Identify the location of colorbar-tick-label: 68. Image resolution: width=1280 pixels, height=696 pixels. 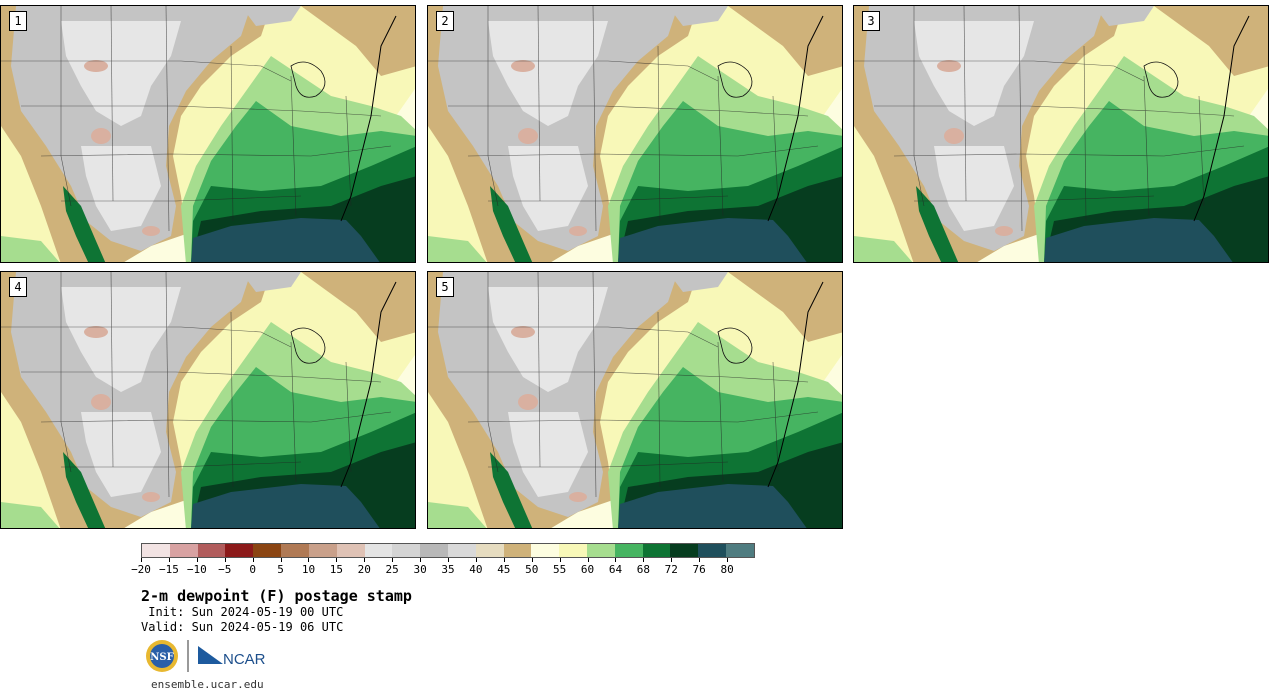
(643, 569).